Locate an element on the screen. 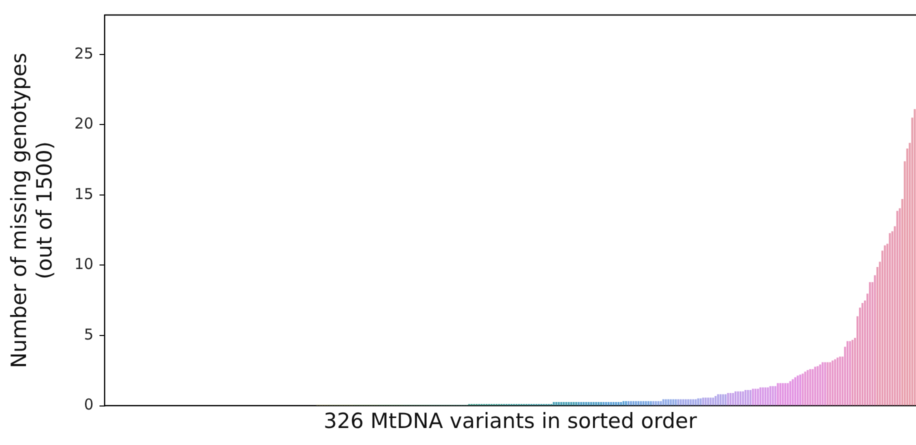 The image size is (916, 445). y-tick-label: 0 is located at coordinates (89, 405).